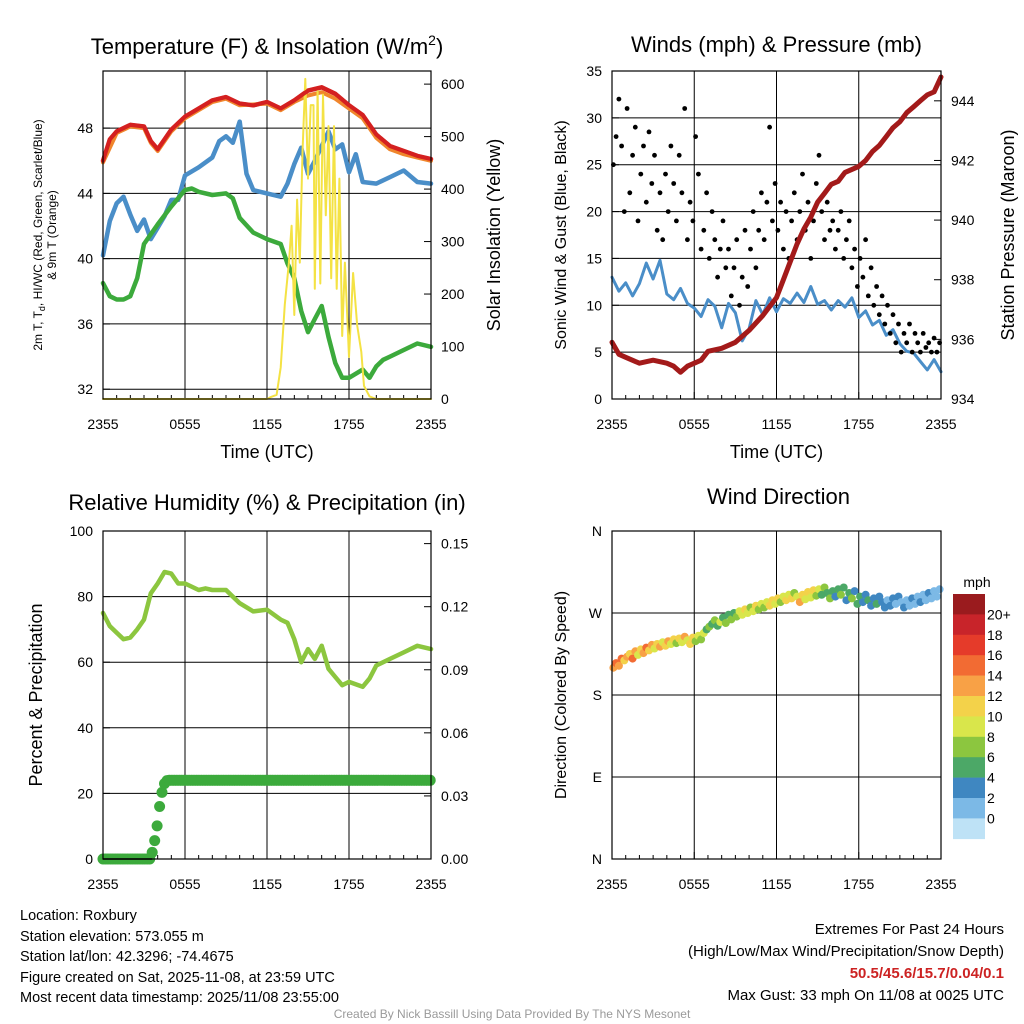  Describe the element at coordinates (439, 46) in the screenshot. I see `title-close: )` at that location.